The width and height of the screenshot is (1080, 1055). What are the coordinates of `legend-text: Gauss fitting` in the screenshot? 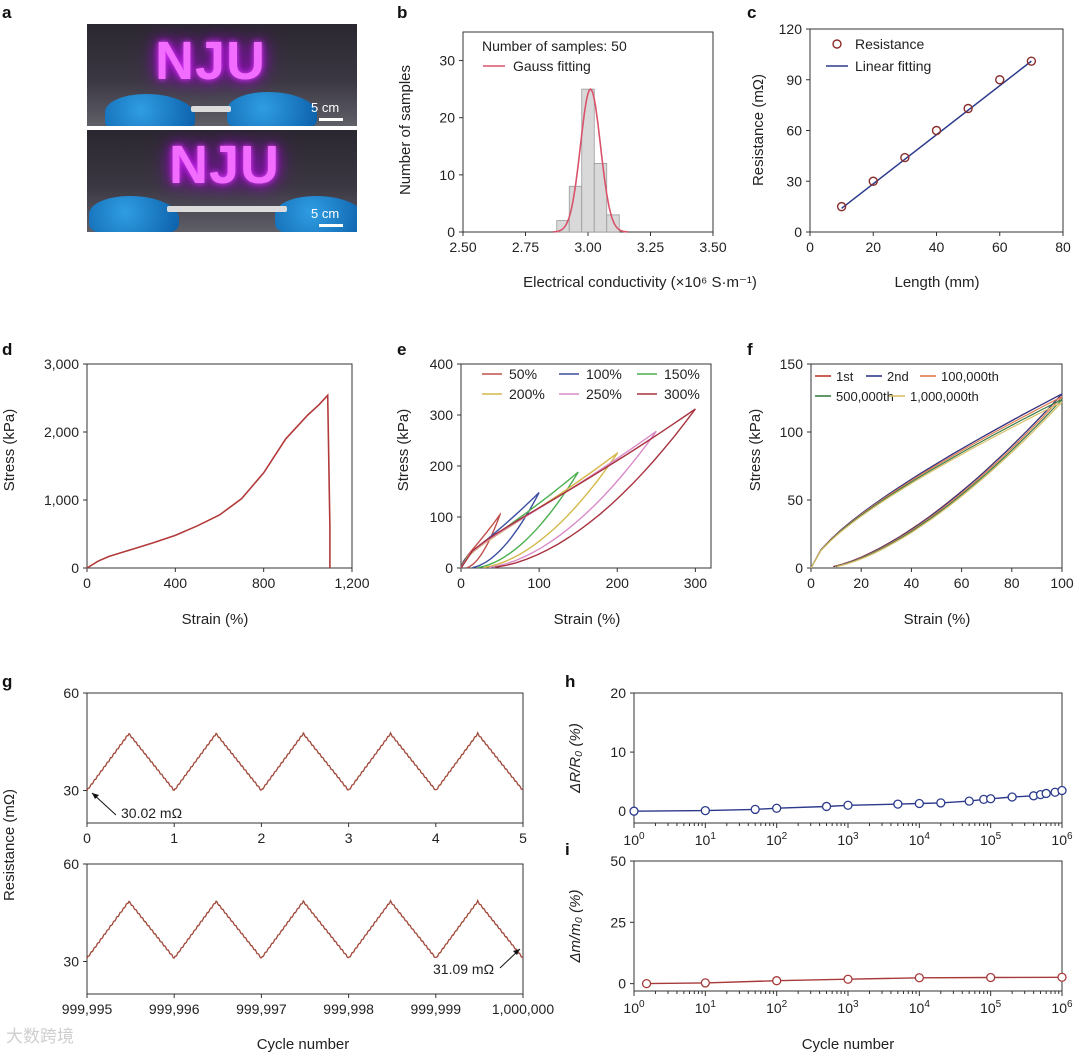 It's located at (552, 66).